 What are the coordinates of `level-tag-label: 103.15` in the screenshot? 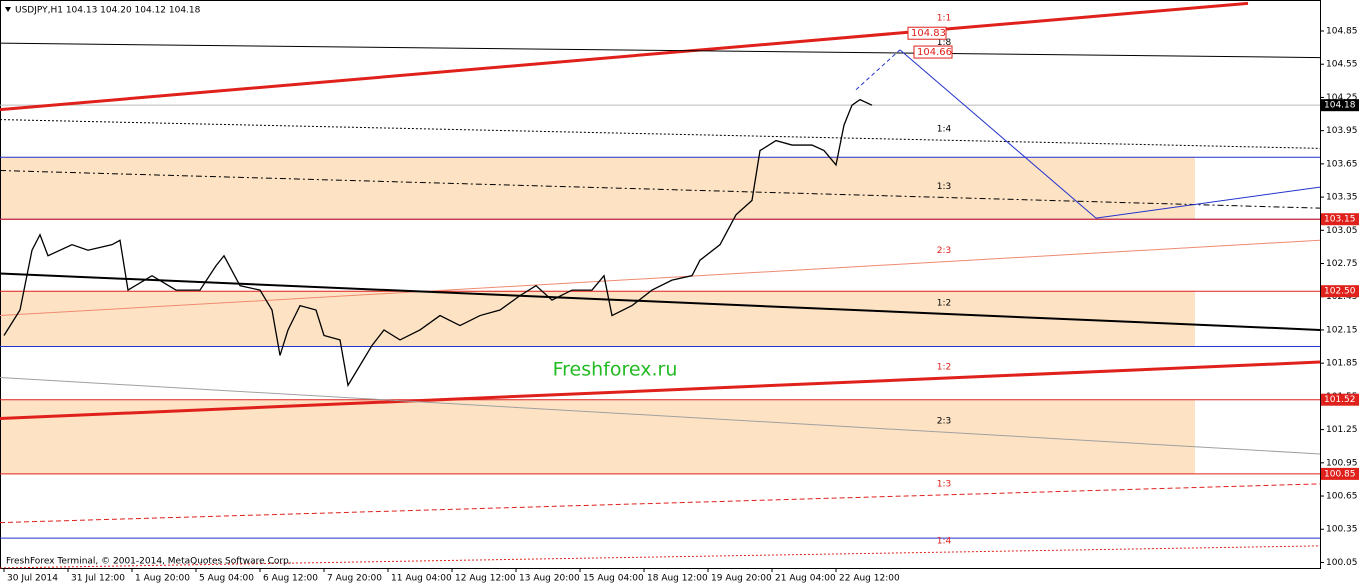 It's located at (1340, 220).